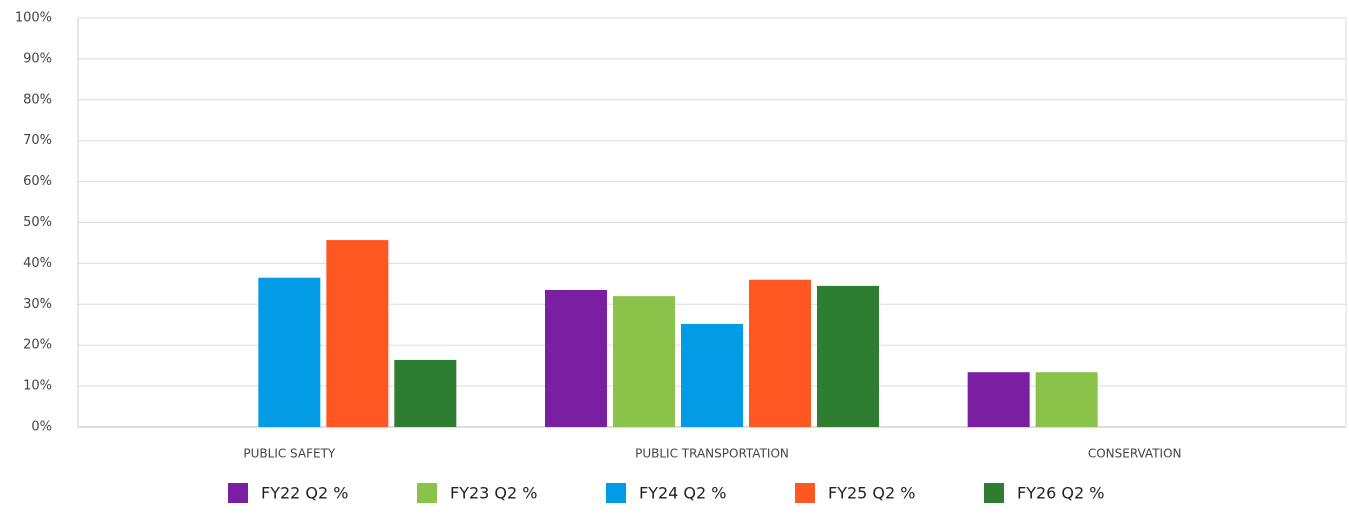 Image resolution: width=1349 pixels, height=531 pixels. I want to click on legend-label: FY26 Q2 %, so click(1060, 493).